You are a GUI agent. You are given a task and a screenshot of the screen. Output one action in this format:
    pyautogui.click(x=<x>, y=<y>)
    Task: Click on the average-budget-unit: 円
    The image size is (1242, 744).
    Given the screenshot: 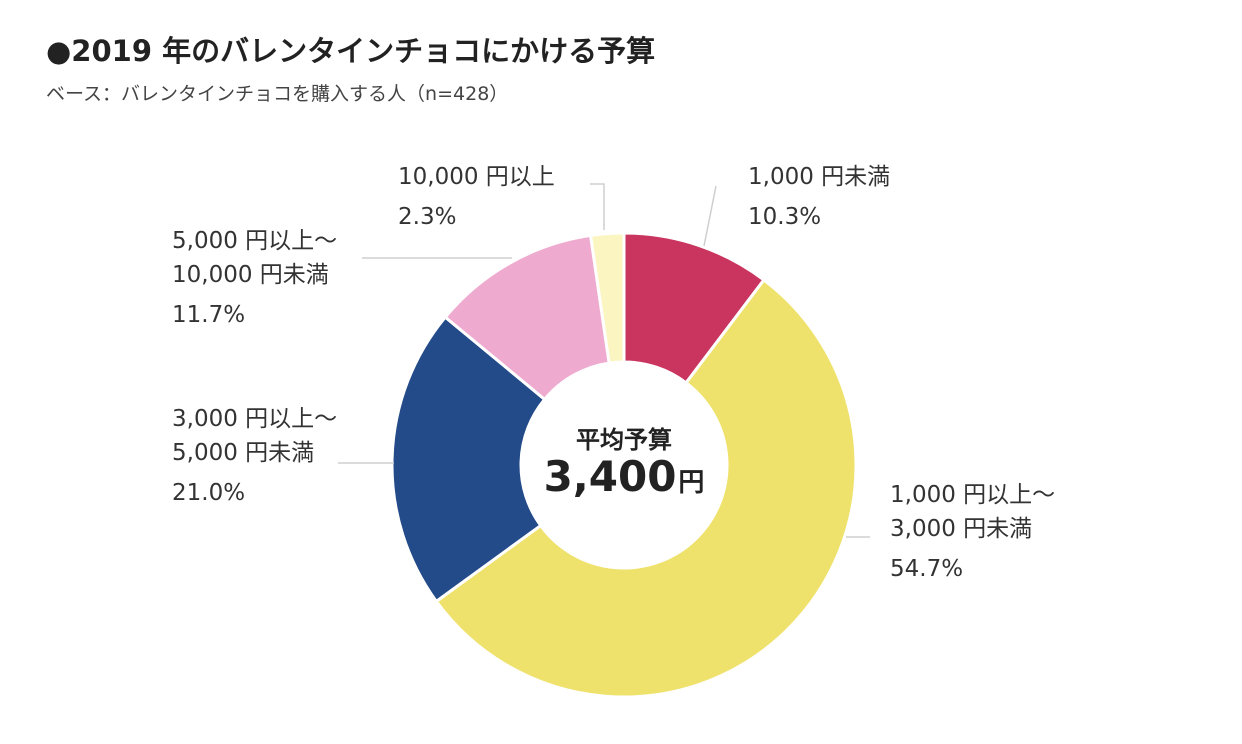 What is the action you would take?
    pyautogui.click(x=691, y=483)
    